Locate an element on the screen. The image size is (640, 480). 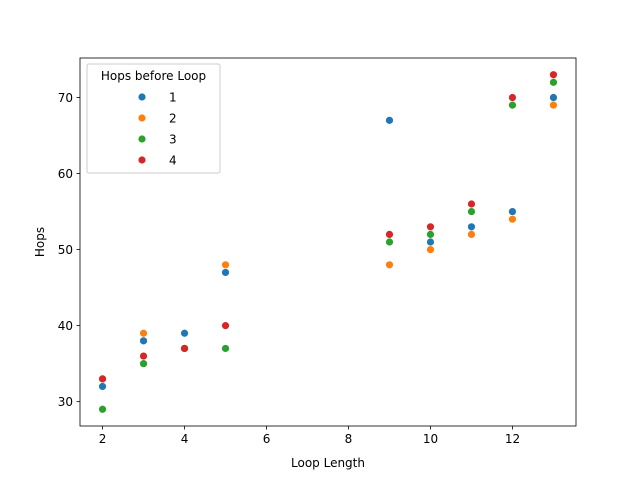
legend-title: Hops before Loop is located at coordinates (153, 76).